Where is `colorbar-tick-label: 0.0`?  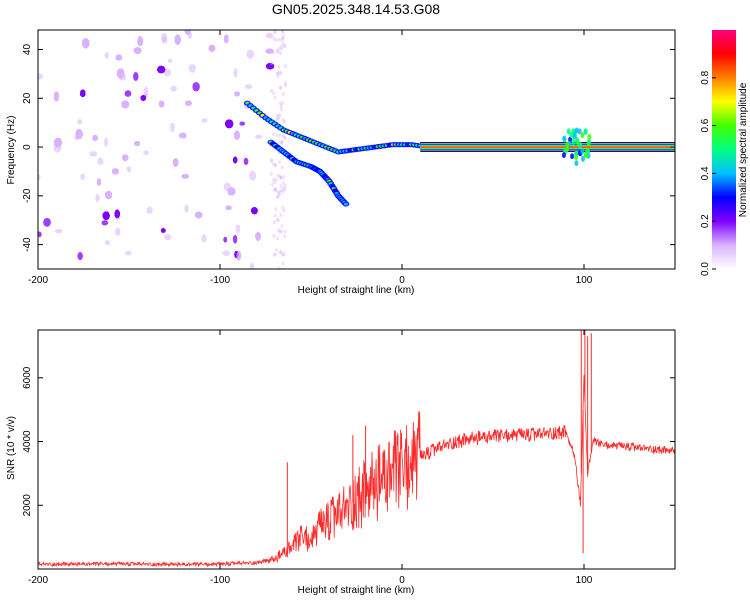 colorbar-tick-label: 0.0 is located at coordinates (705, 269).